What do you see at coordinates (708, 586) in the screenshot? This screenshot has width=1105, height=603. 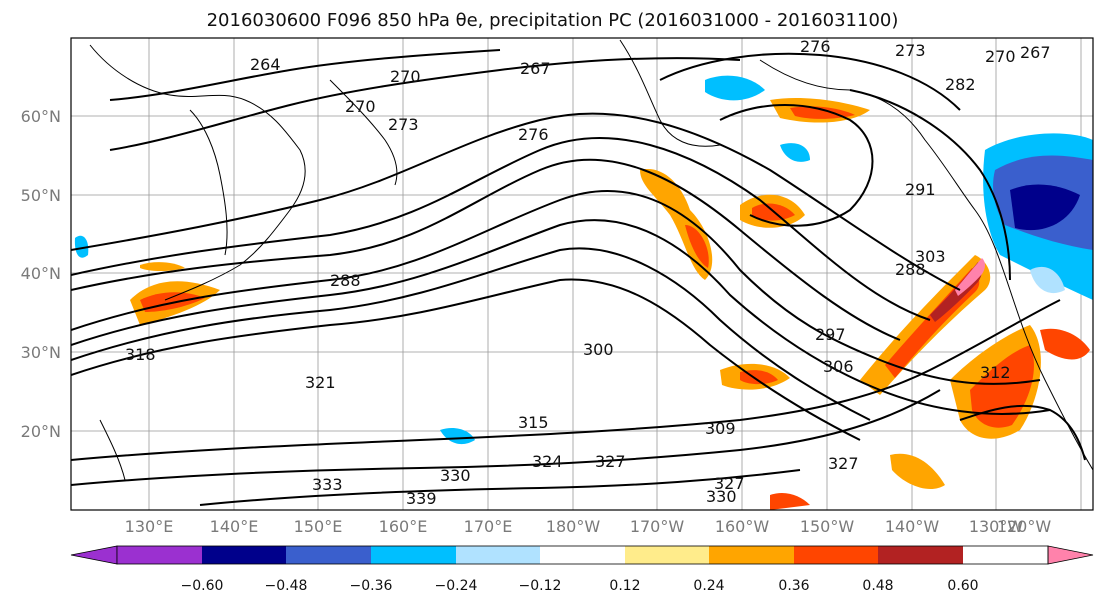 I see `colorbar-tick: 0.24` at bounding box center [708, 586].